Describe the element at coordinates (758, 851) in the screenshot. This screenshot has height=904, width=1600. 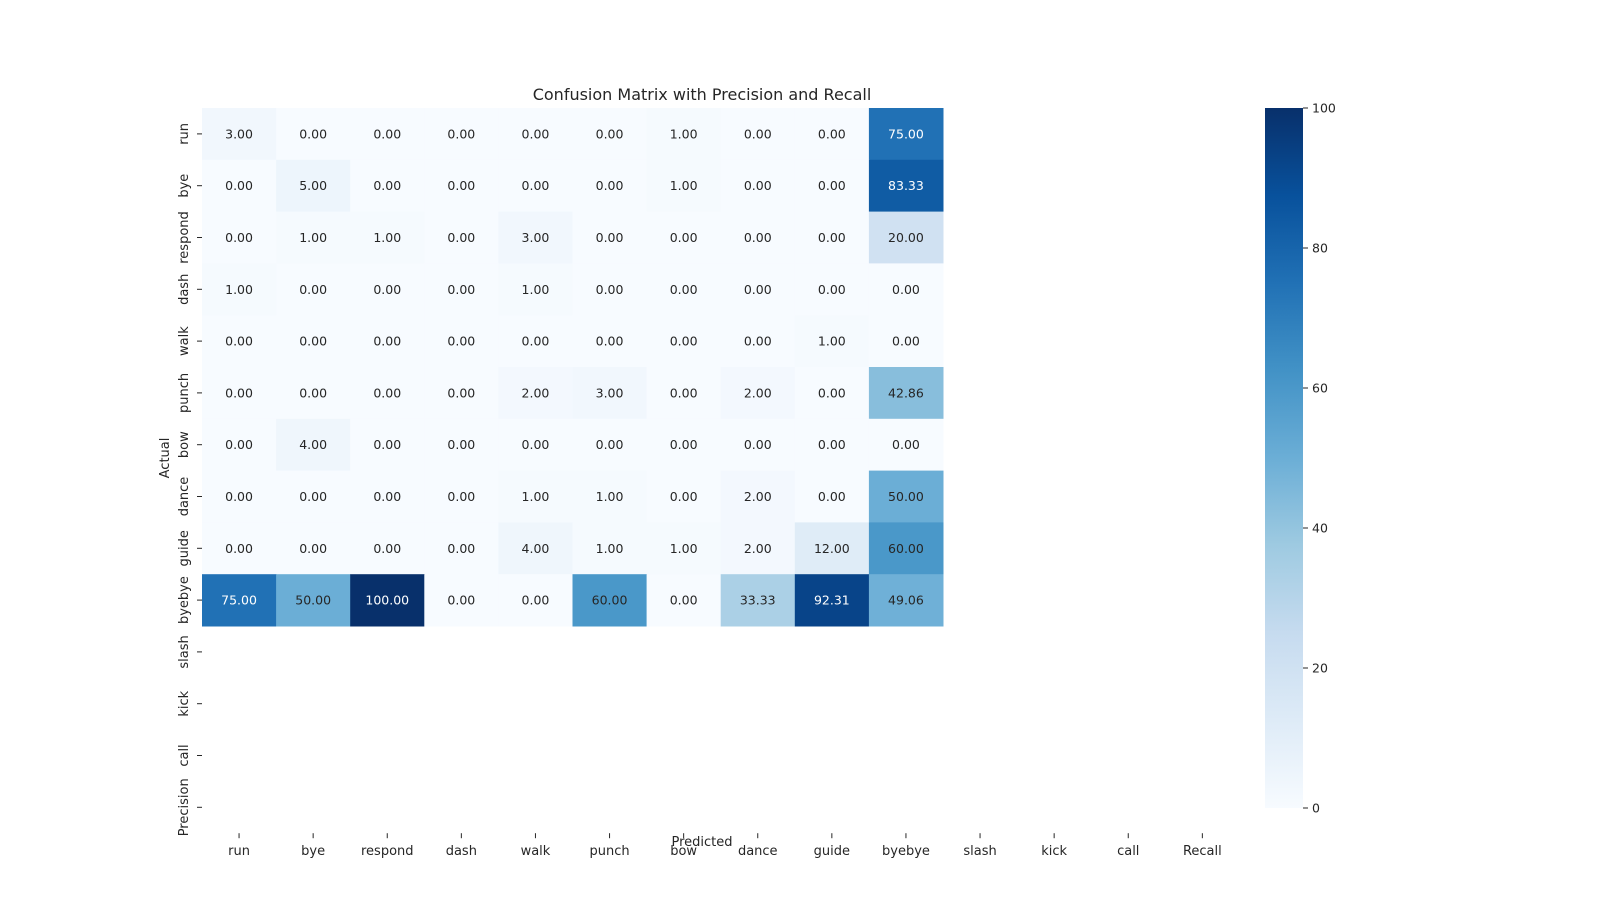
I see `x-tick-label: dance` at that location.